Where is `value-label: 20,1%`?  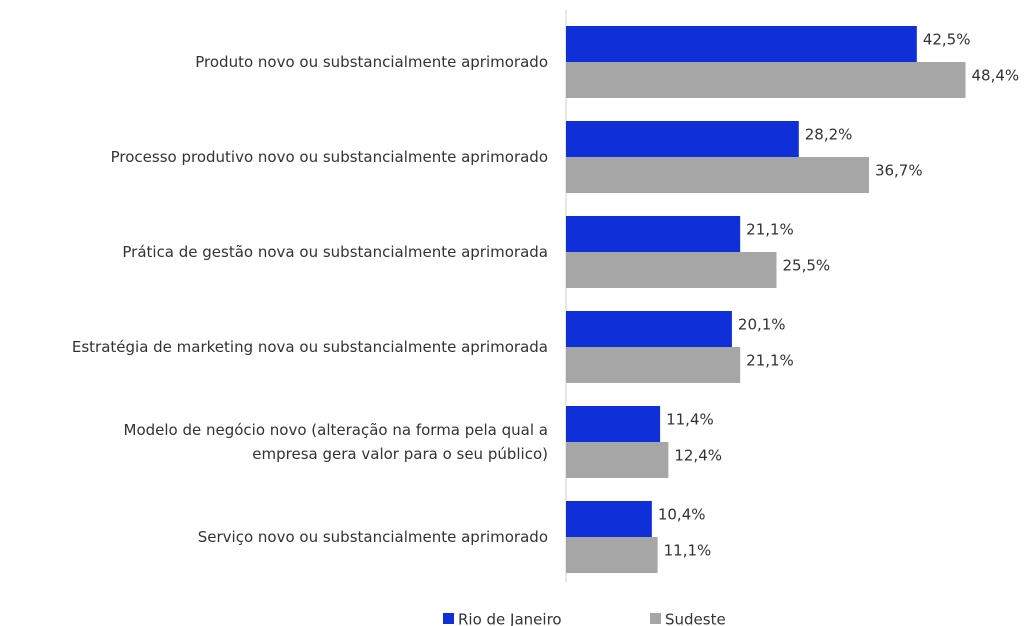 value-label: 20,1% is located at coordinates (762, 325).